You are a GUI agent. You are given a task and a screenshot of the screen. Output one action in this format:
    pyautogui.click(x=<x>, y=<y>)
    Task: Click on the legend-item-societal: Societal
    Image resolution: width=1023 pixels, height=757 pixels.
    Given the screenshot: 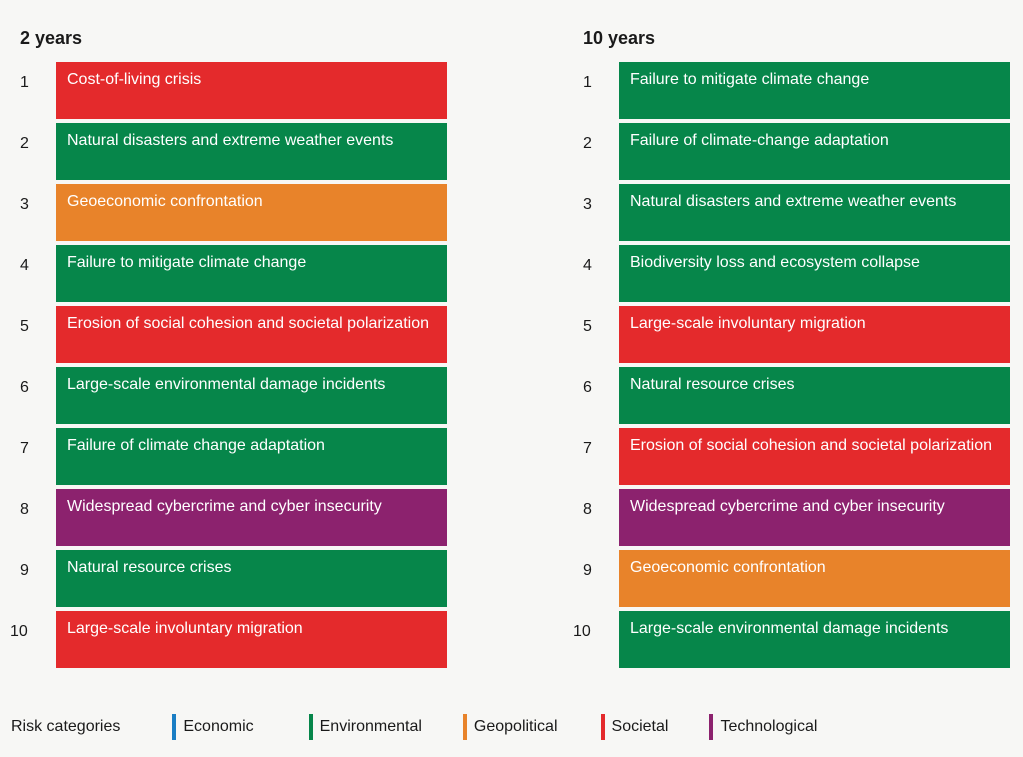 What is the action you would take?
    pyautogui.click(x=634, y=727)
    